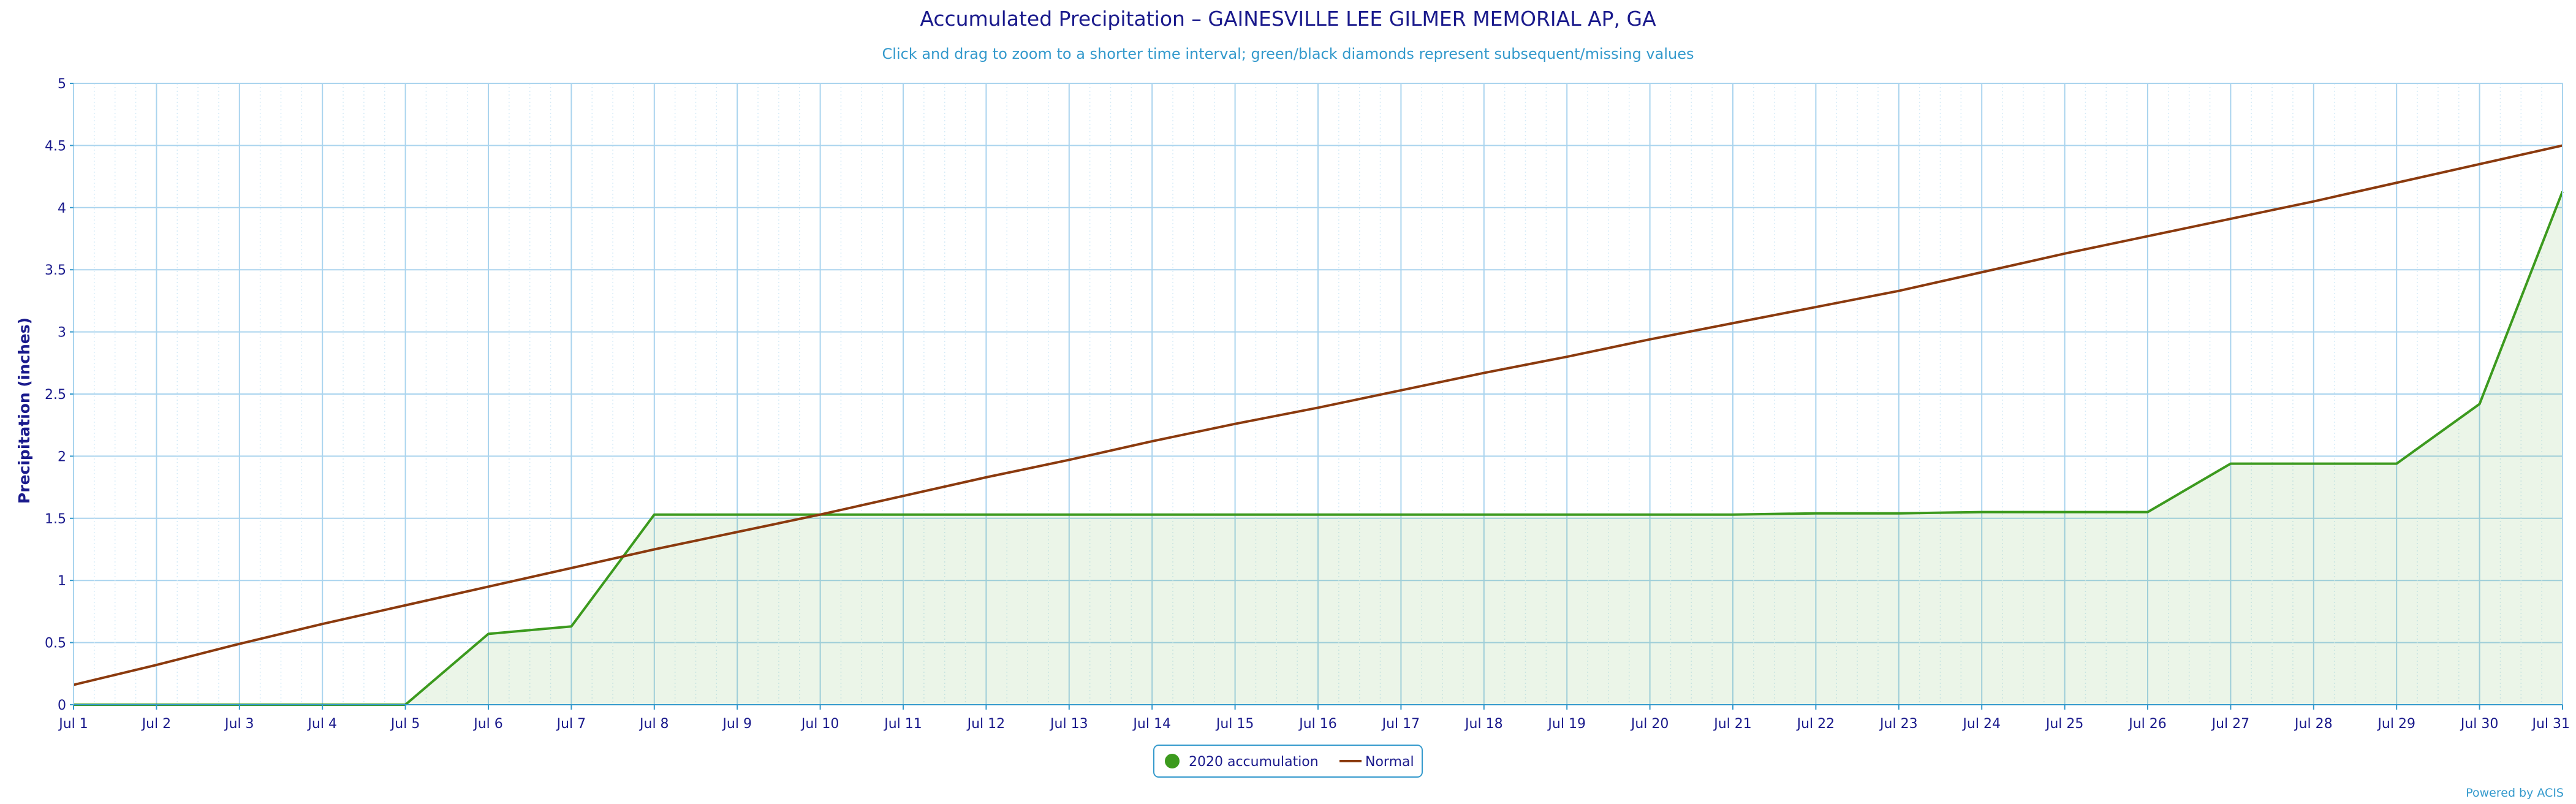  Describe the element at coordinates (1567, 724) in the screenshot. I see `x-tick-label: Jul 19` at that location.